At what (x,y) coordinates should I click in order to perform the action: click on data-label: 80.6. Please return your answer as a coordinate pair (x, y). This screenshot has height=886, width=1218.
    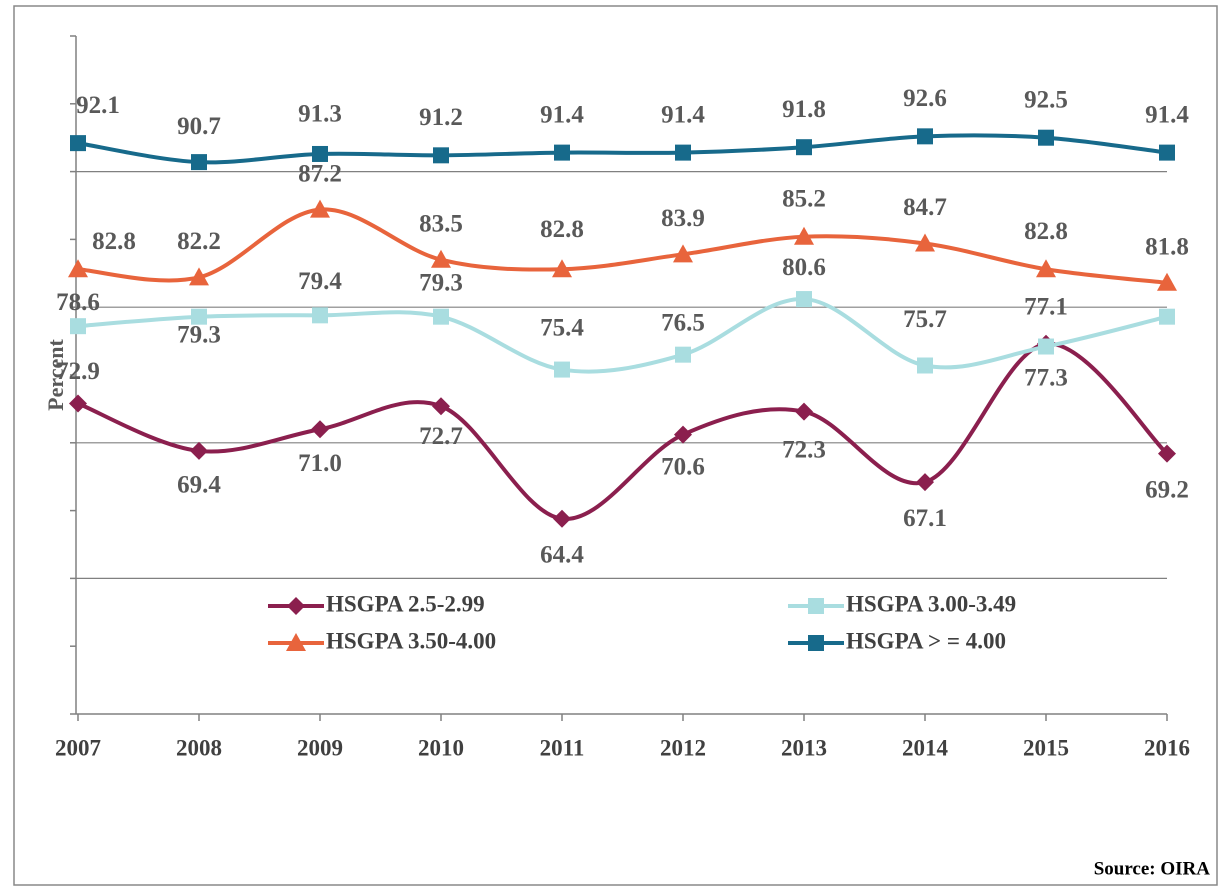
    Looking at the image, I should click on (804, 267).